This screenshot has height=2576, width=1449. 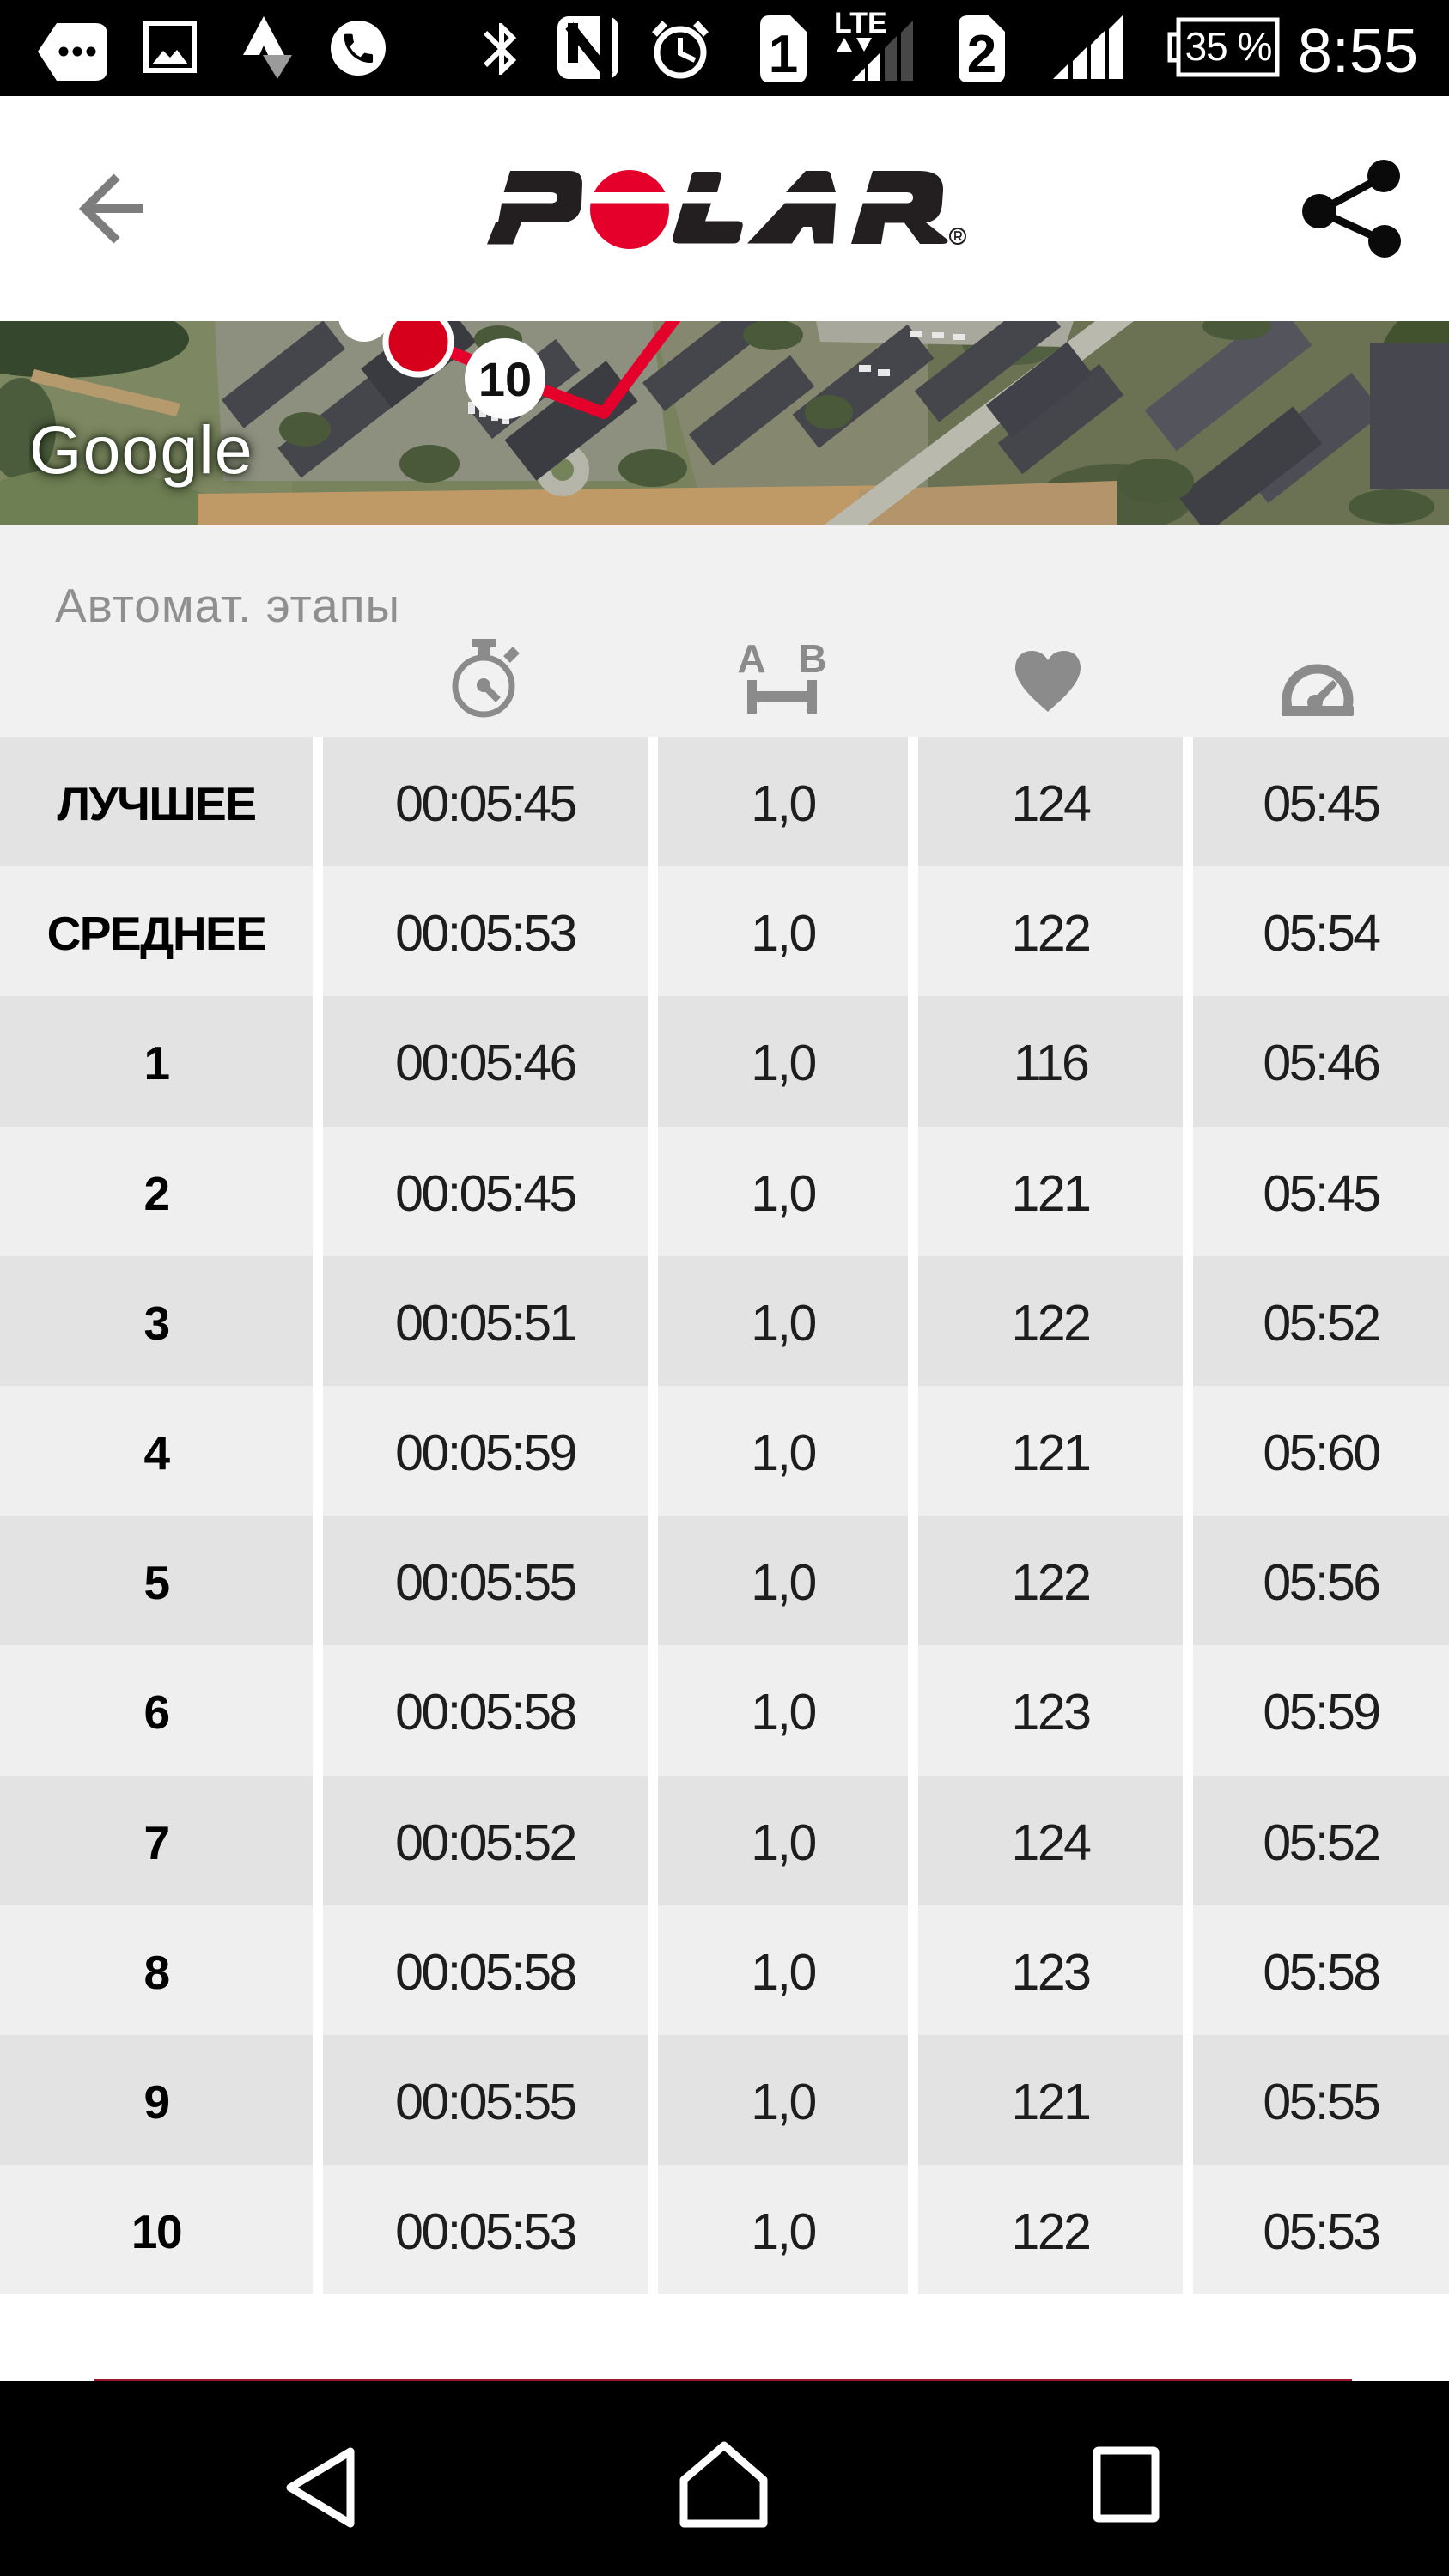 What do you see at coordinates (1228, 46) in the screenshot?
I see `svg-text: 35 %` at bounding box center [1228, 46].